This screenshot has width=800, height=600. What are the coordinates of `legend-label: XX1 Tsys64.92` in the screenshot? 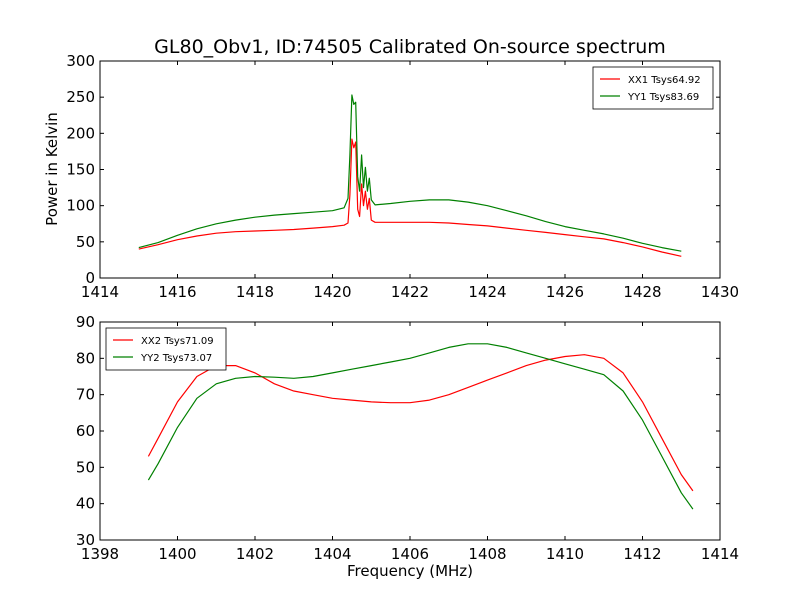 It's located at (664, 80).